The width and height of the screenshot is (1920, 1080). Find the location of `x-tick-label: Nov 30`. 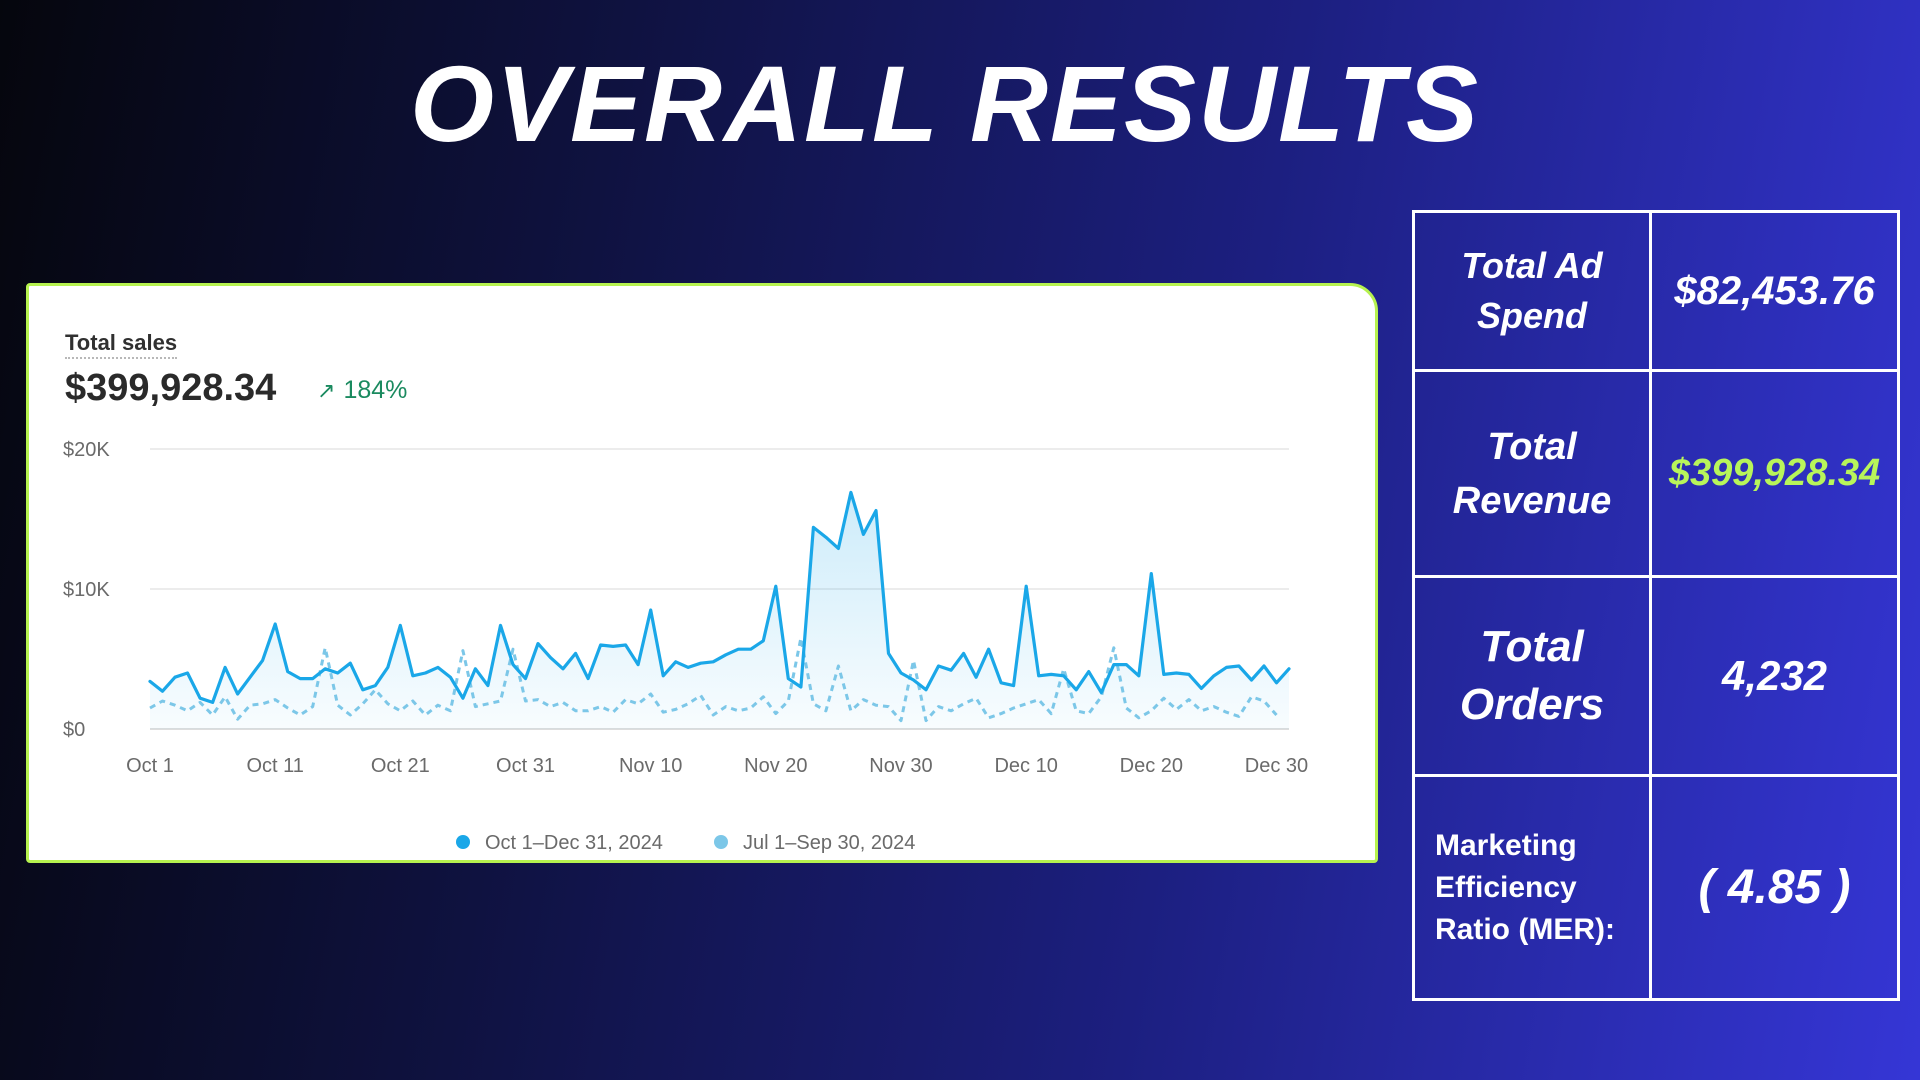

x-tick-label: Nov 30 is located at coordinates (900, 766).